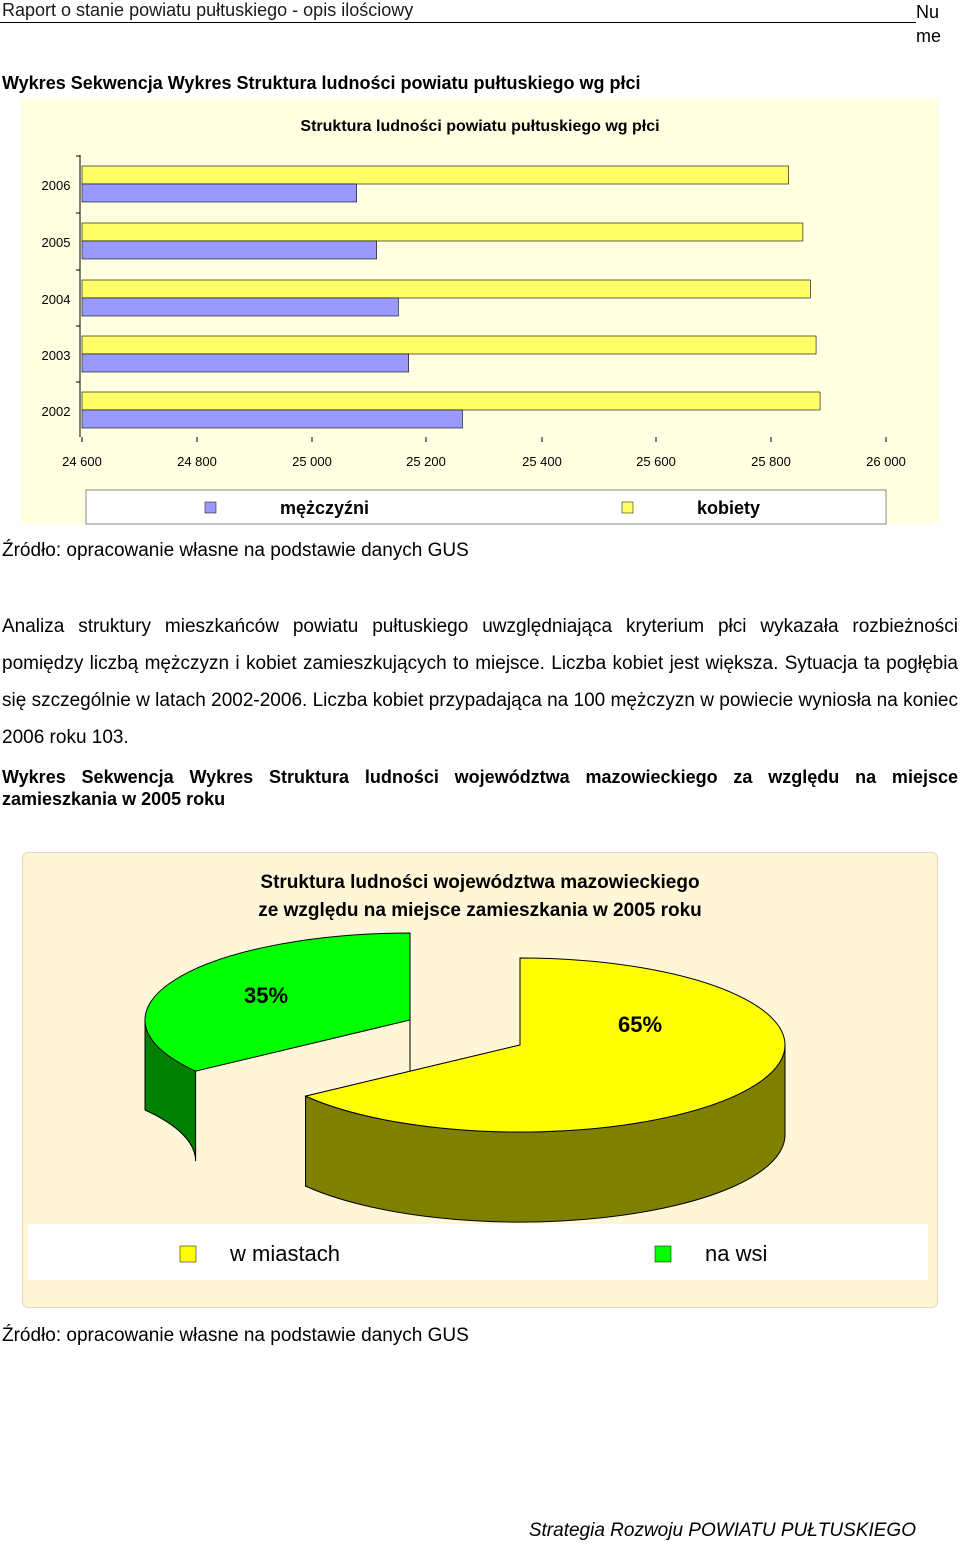  I want to click on y-tick-label-2002: 2002, so click(56, 411).